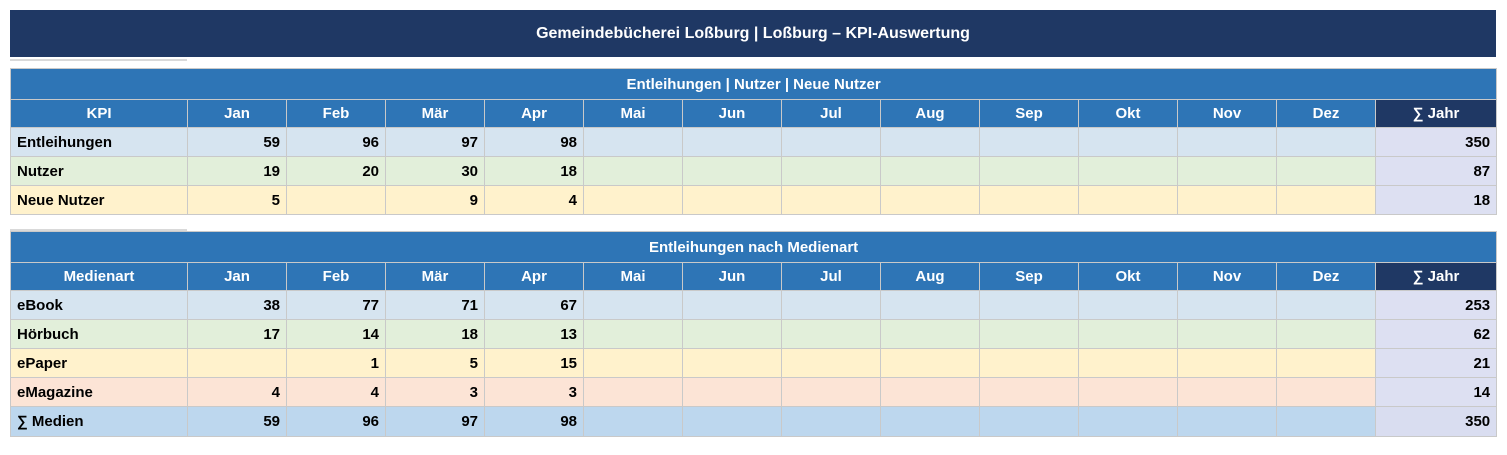  I want to click on month-value-cell: 98, so click(534, 421).